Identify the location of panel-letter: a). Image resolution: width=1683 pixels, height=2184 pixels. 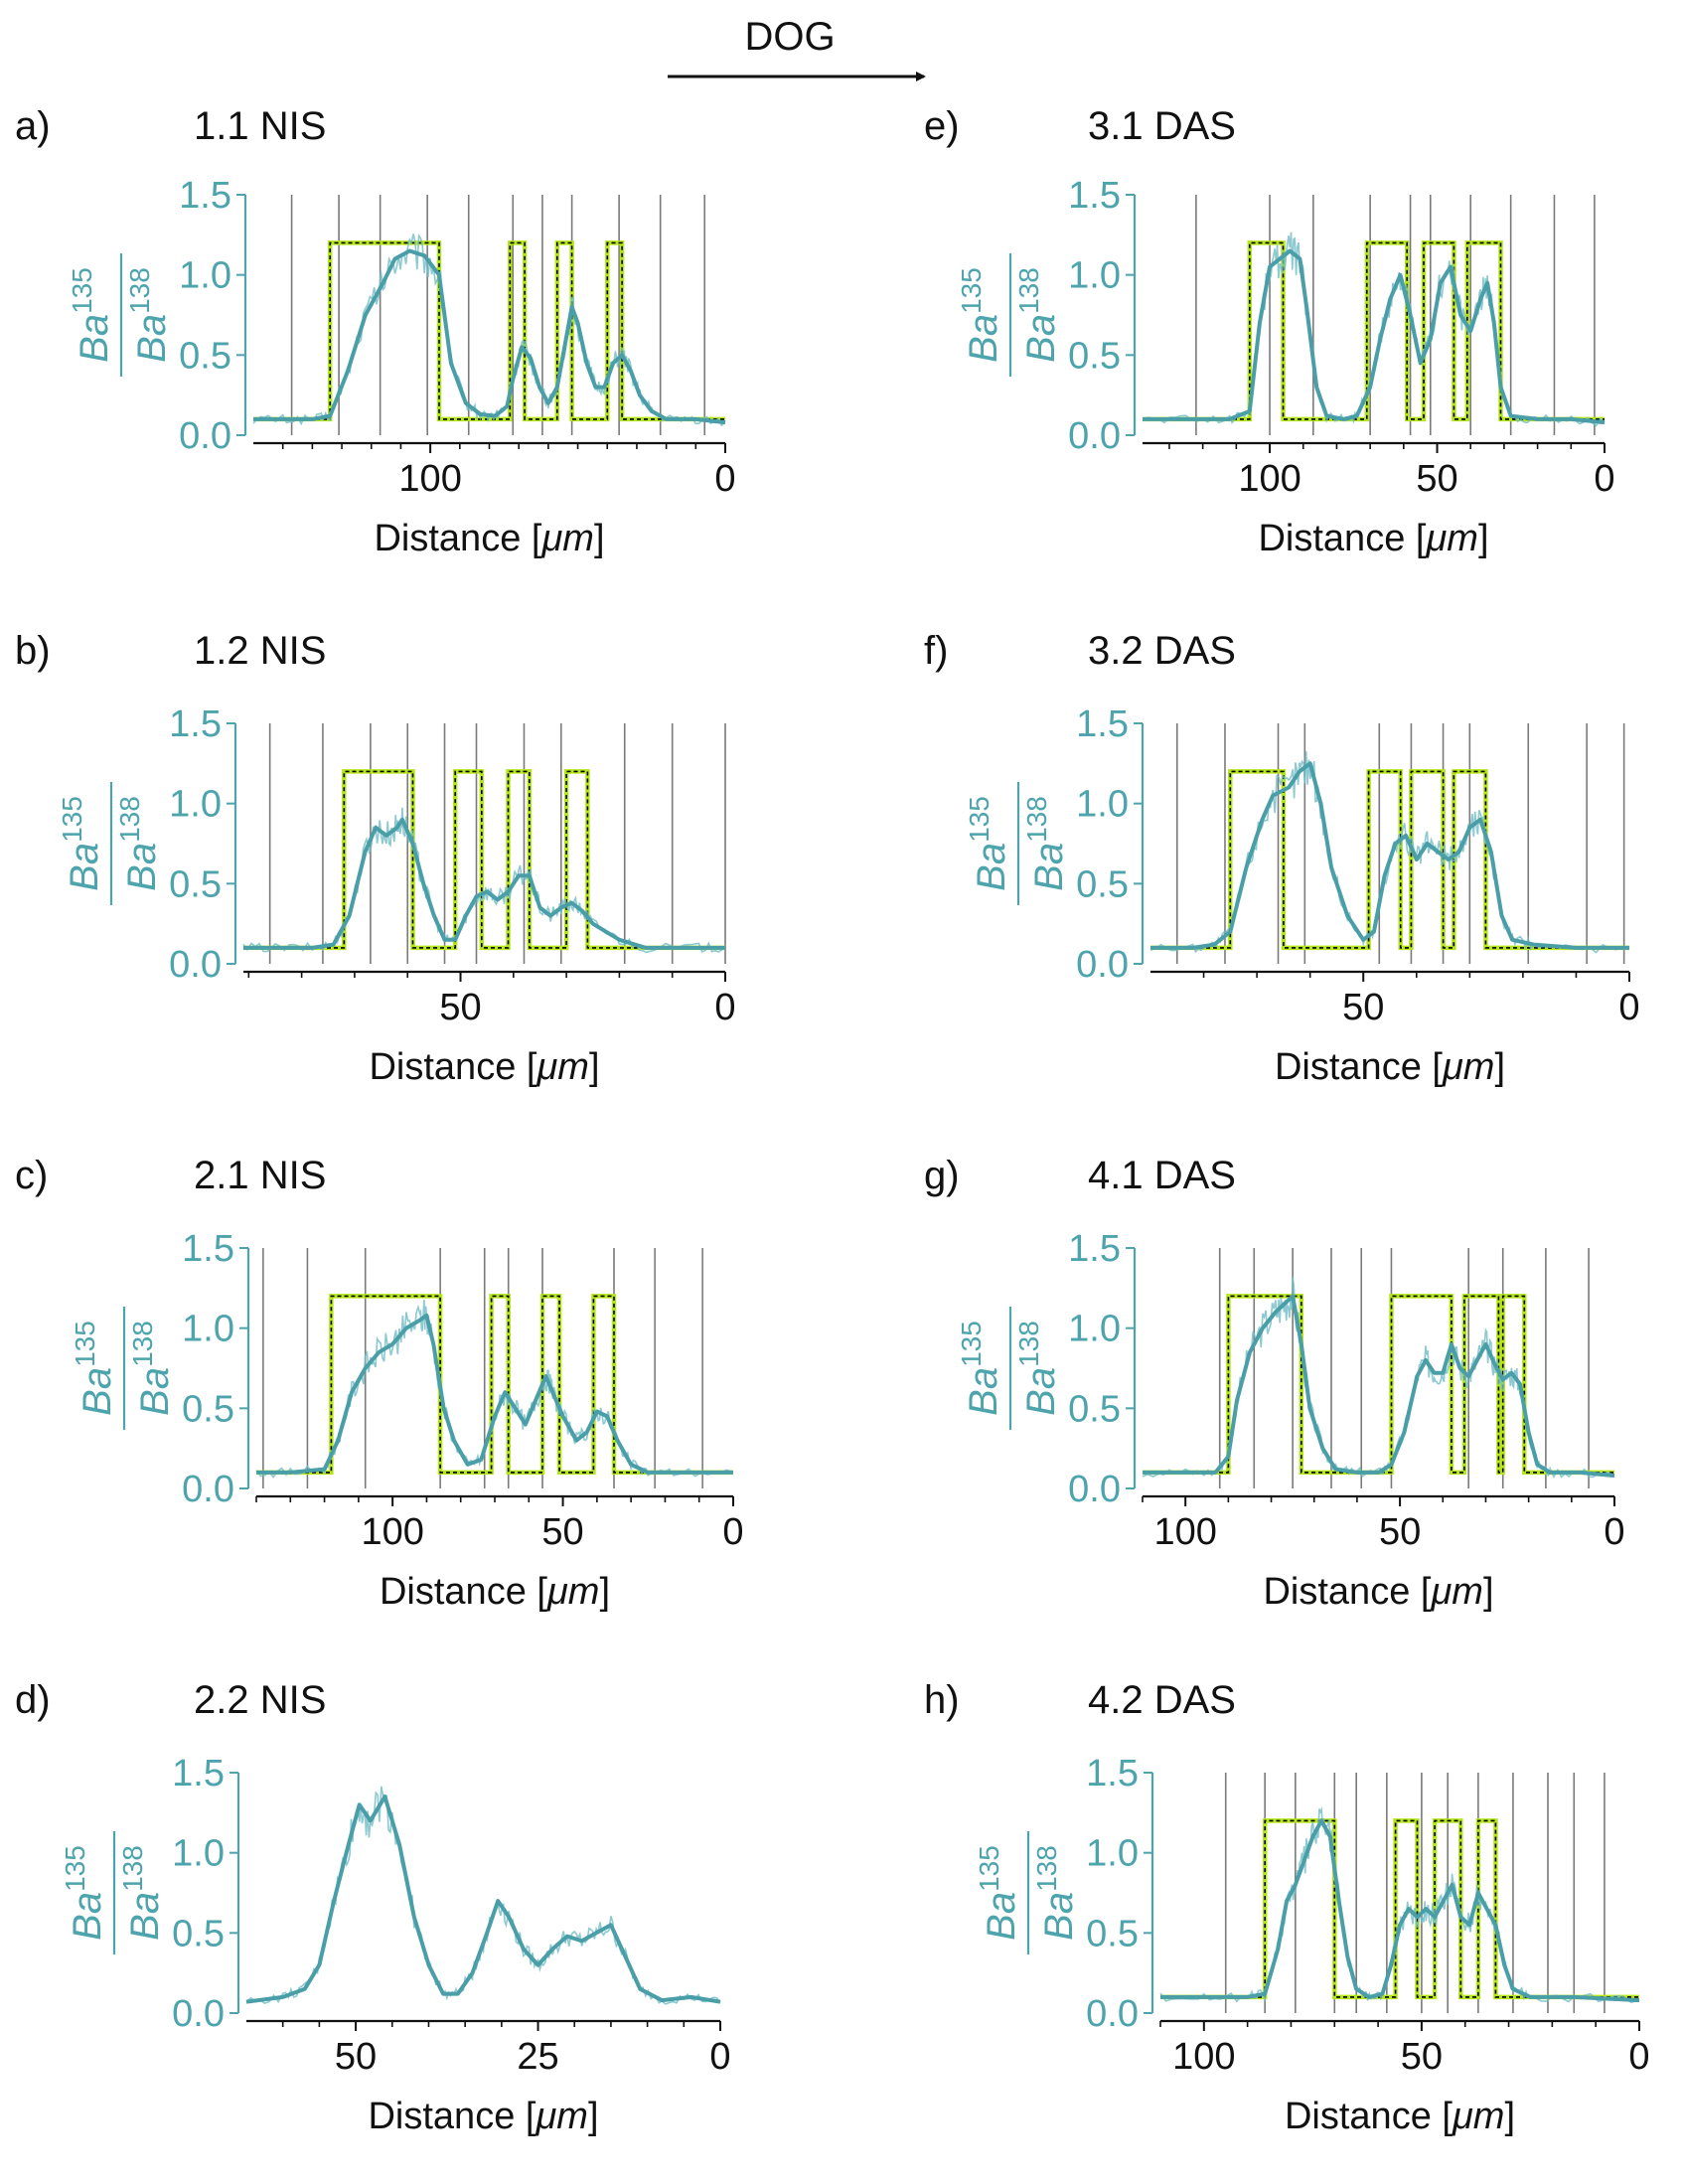
(33, 126).